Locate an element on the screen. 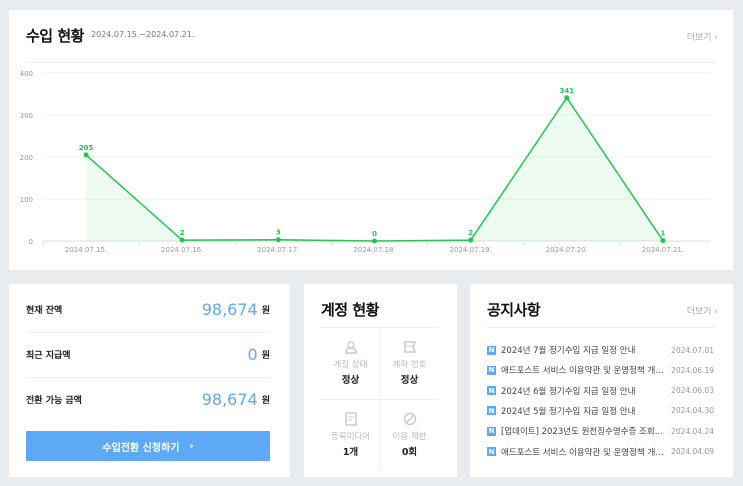 The width and height of the screenshot is (743, 486). x-tick-label: 2024.07.21. is located at coordinates (663, 250).